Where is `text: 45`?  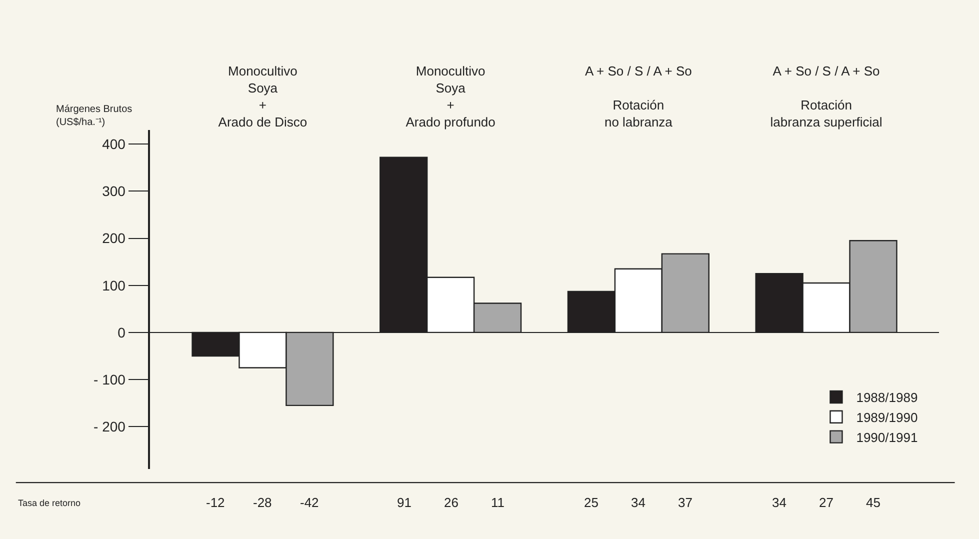
text: 45 is located at coordinates (873, 502).